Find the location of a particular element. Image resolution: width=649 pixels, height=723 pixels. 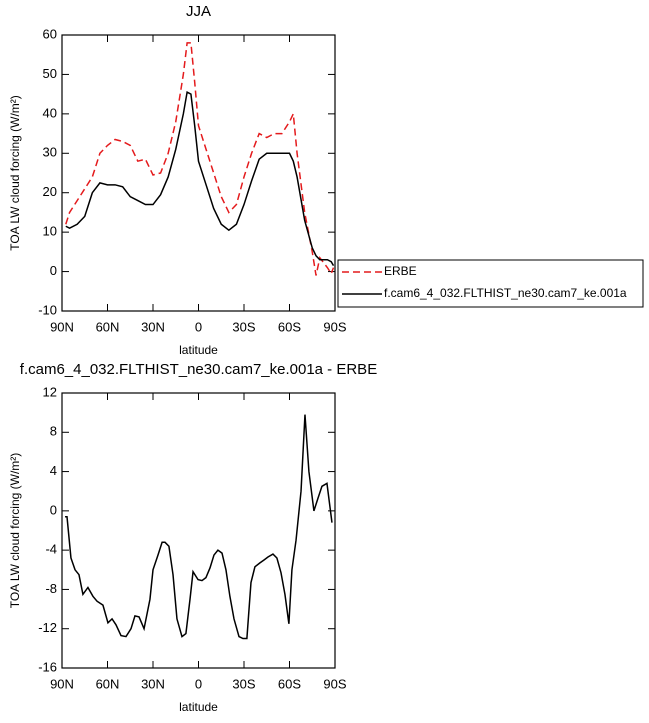

y-tick-label: -4 is located at coordinates (51, 549).